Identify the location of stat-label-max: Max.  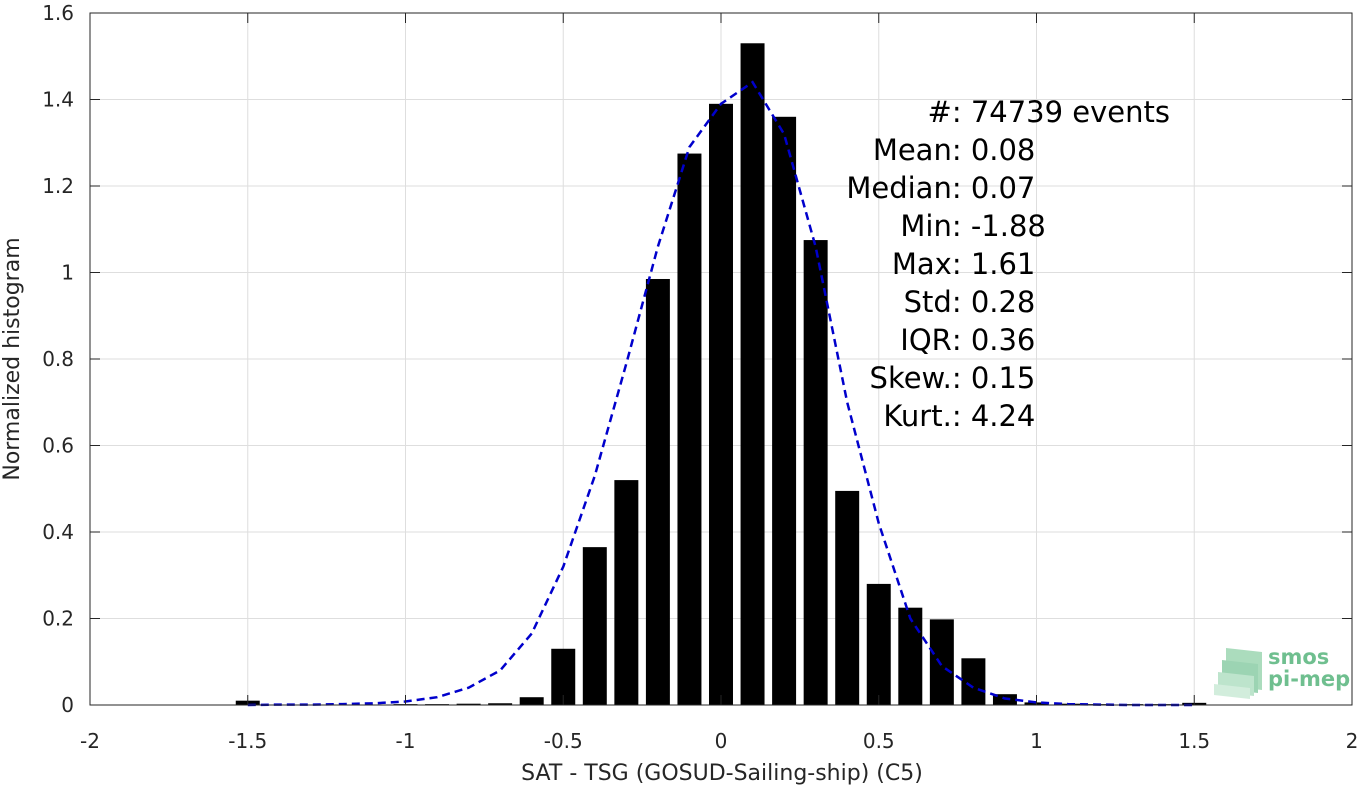
(922, 264).